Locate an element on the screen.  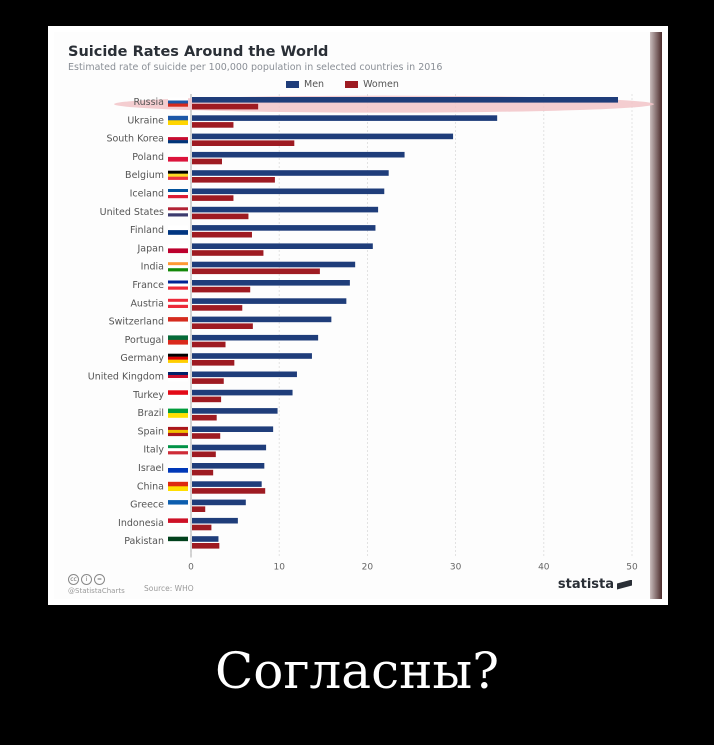
category-label: South Korea is located at coordinates (135, 139).